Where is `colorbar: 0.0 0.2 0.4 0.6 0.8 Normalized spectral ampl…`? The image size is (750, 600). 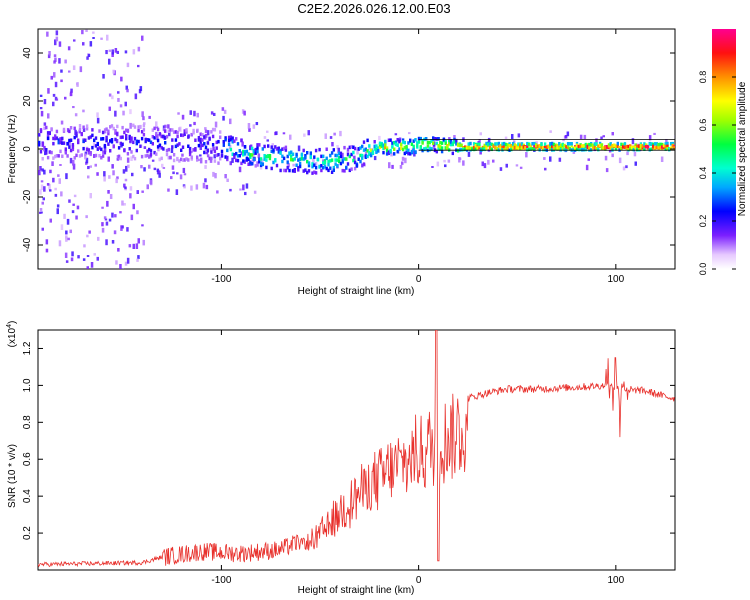 colorbar: 0.0 0.2 0.4 0.6 0.8 Normalized spectral ampl… is located at coordinates (723, 152).